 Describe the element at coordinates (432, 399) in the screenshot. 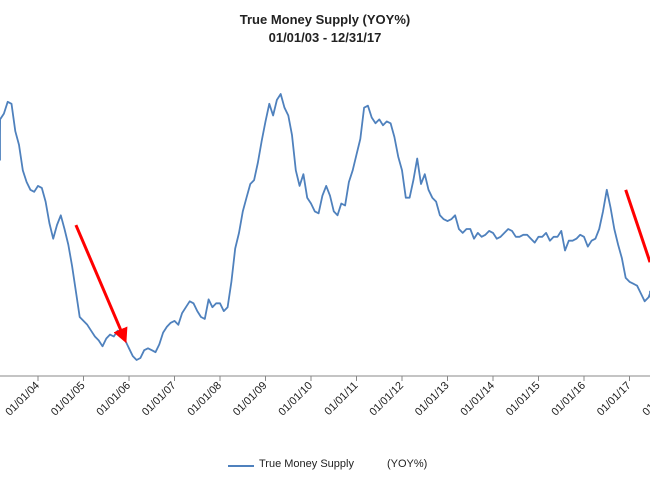

I see `x-tick-label: 01/01/13` at that location.